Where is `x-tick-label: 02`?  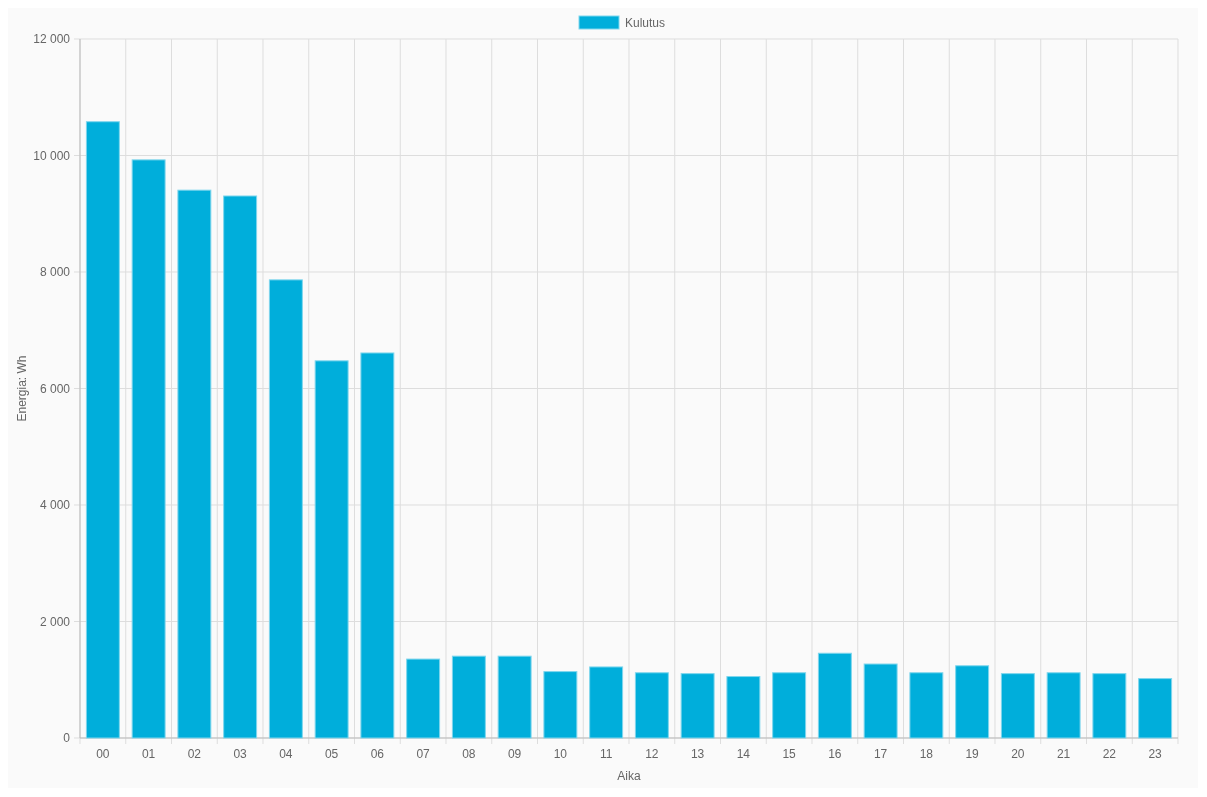 x-tick-label: 02 is located at coordinates (194, 754).